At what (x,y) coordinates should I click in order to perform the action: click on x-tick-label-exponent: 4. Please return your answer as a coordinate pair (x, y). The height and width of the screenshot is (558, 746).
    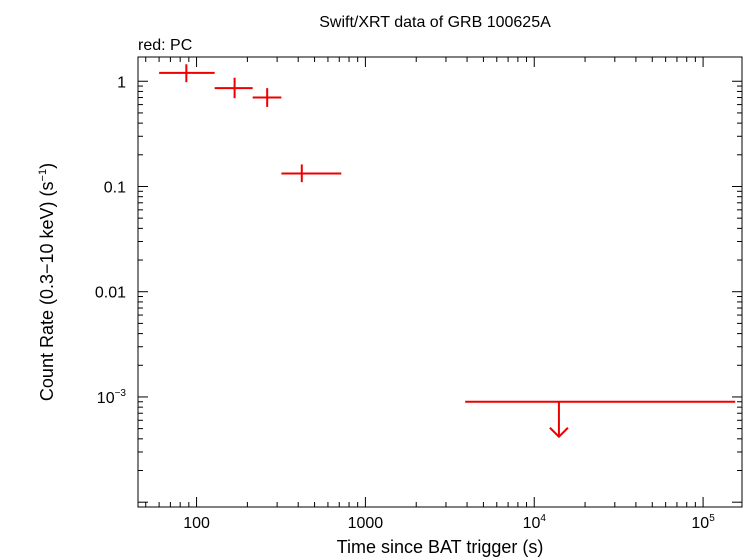
    Looking at the image, I should click on (543, 518).